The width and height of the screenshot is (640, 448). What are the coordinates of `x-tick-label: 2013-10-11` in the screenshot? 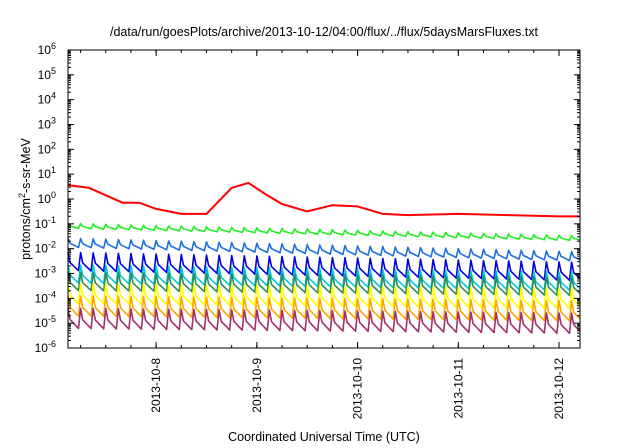 It's located at (458, 388).